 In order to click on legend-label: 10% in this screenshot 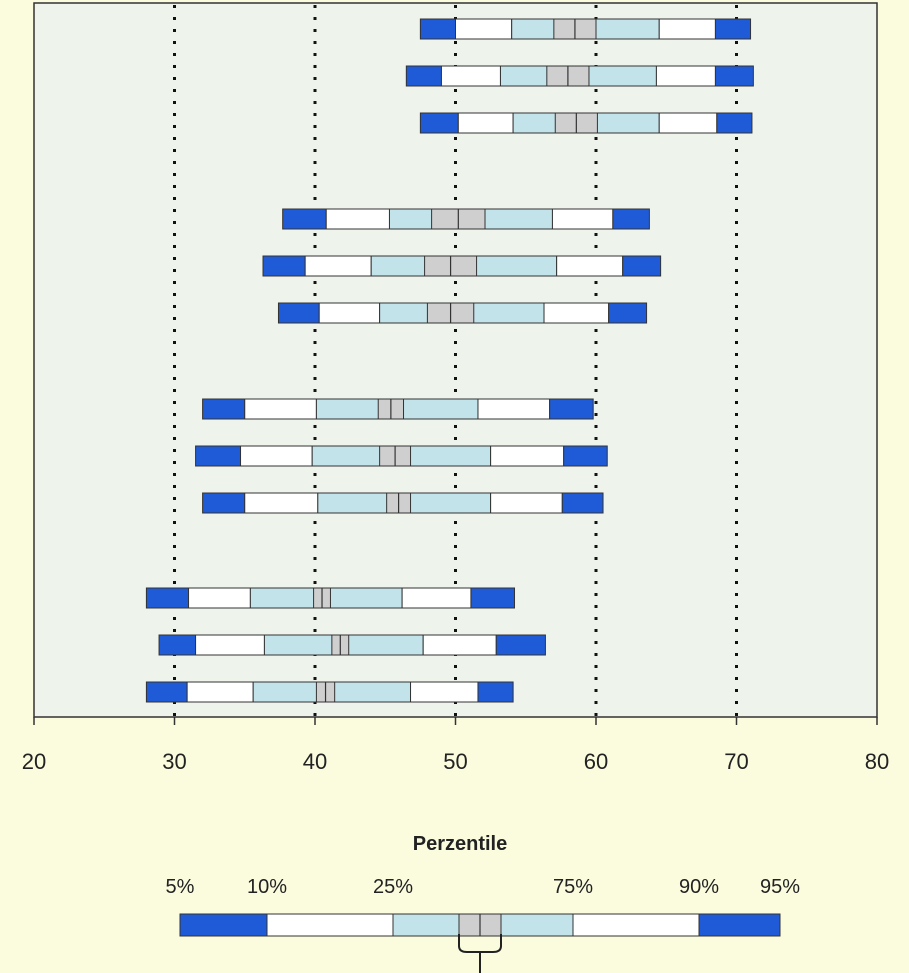, I will do `click(267, 887)`.